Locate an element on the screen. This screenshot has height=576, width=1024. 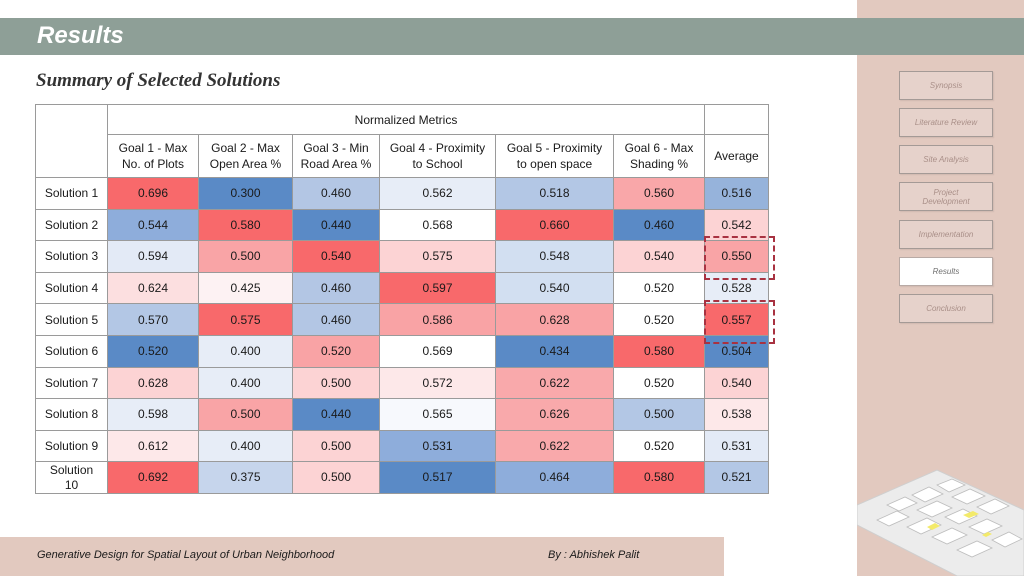
average-cell: 0.538 is located at coordinates (736, 414).